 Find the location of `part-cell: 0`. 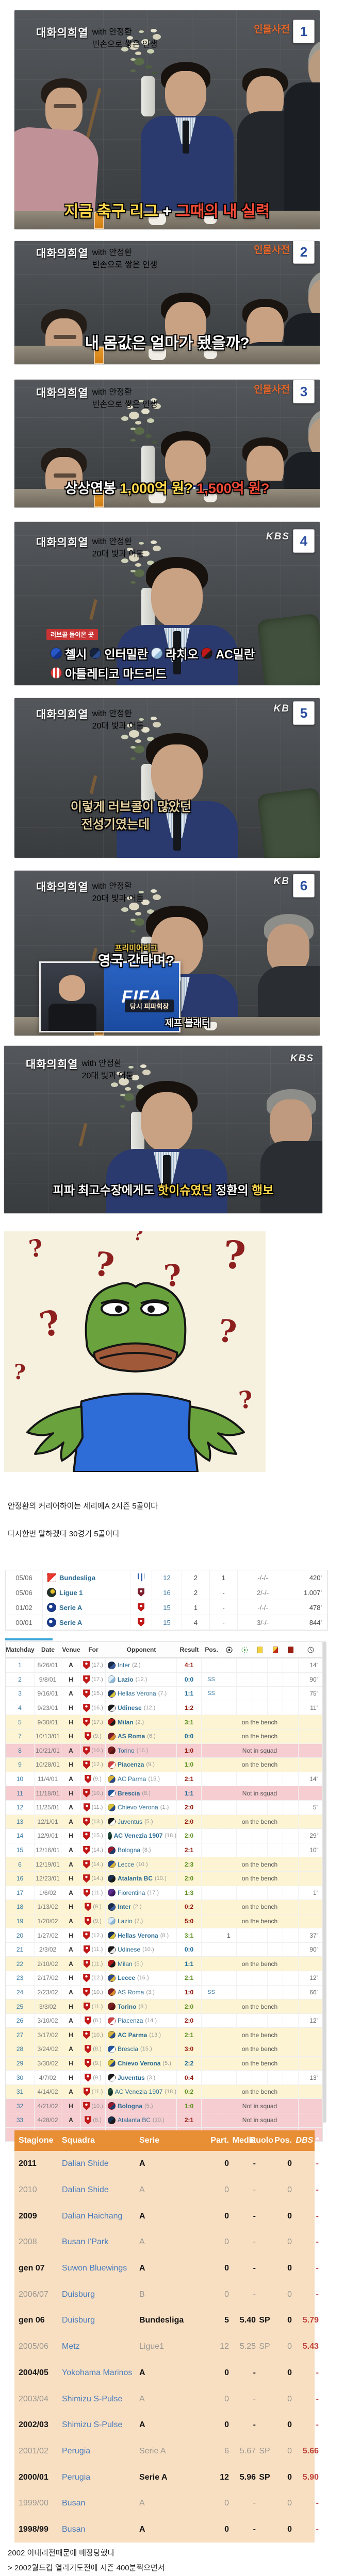

part-cell: 0 is located at coordinates (226, 2216).